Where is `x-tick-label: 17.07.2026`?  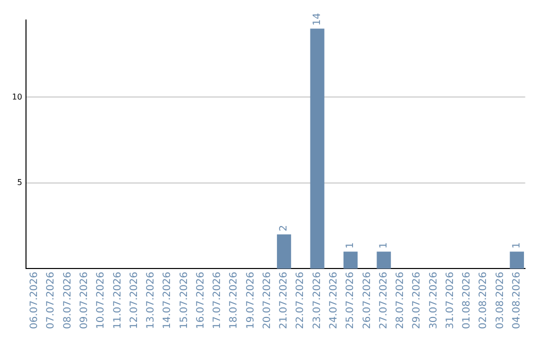 x-tick-label: 17.07.2026 is located at coordinates (218, 301).